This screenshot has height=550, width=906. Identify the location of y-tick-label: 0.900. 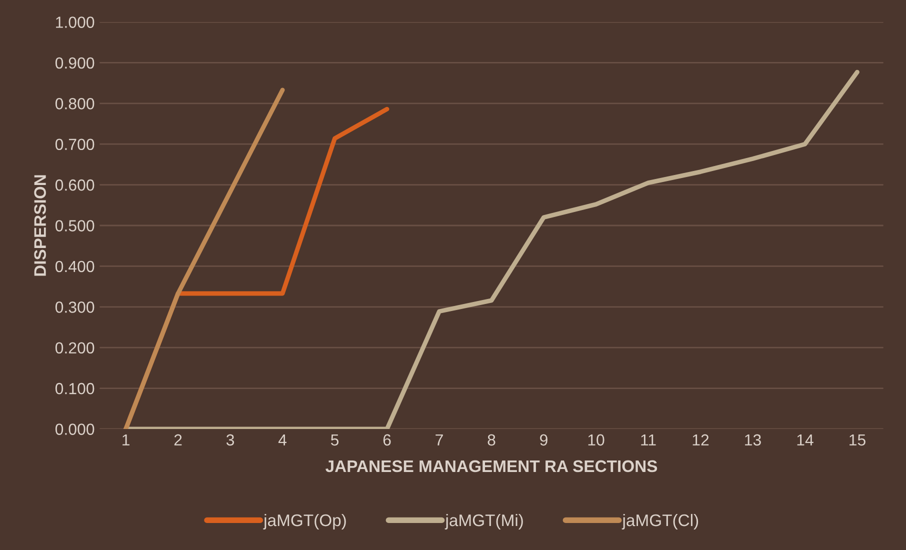
(74, 63).